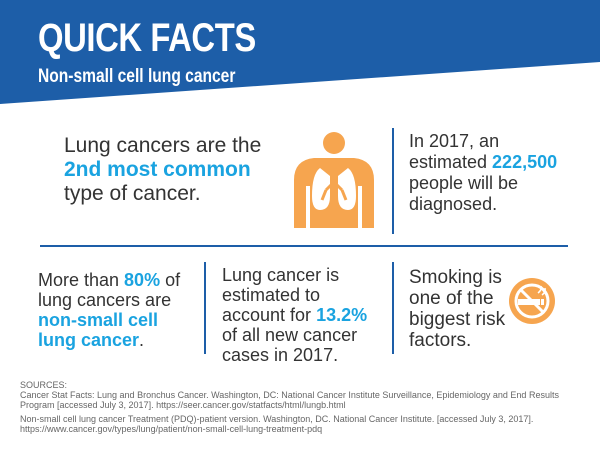 The width and height of the screenshot is (600, 469). I want to click on lungs-body-icon, so click(334, 180).